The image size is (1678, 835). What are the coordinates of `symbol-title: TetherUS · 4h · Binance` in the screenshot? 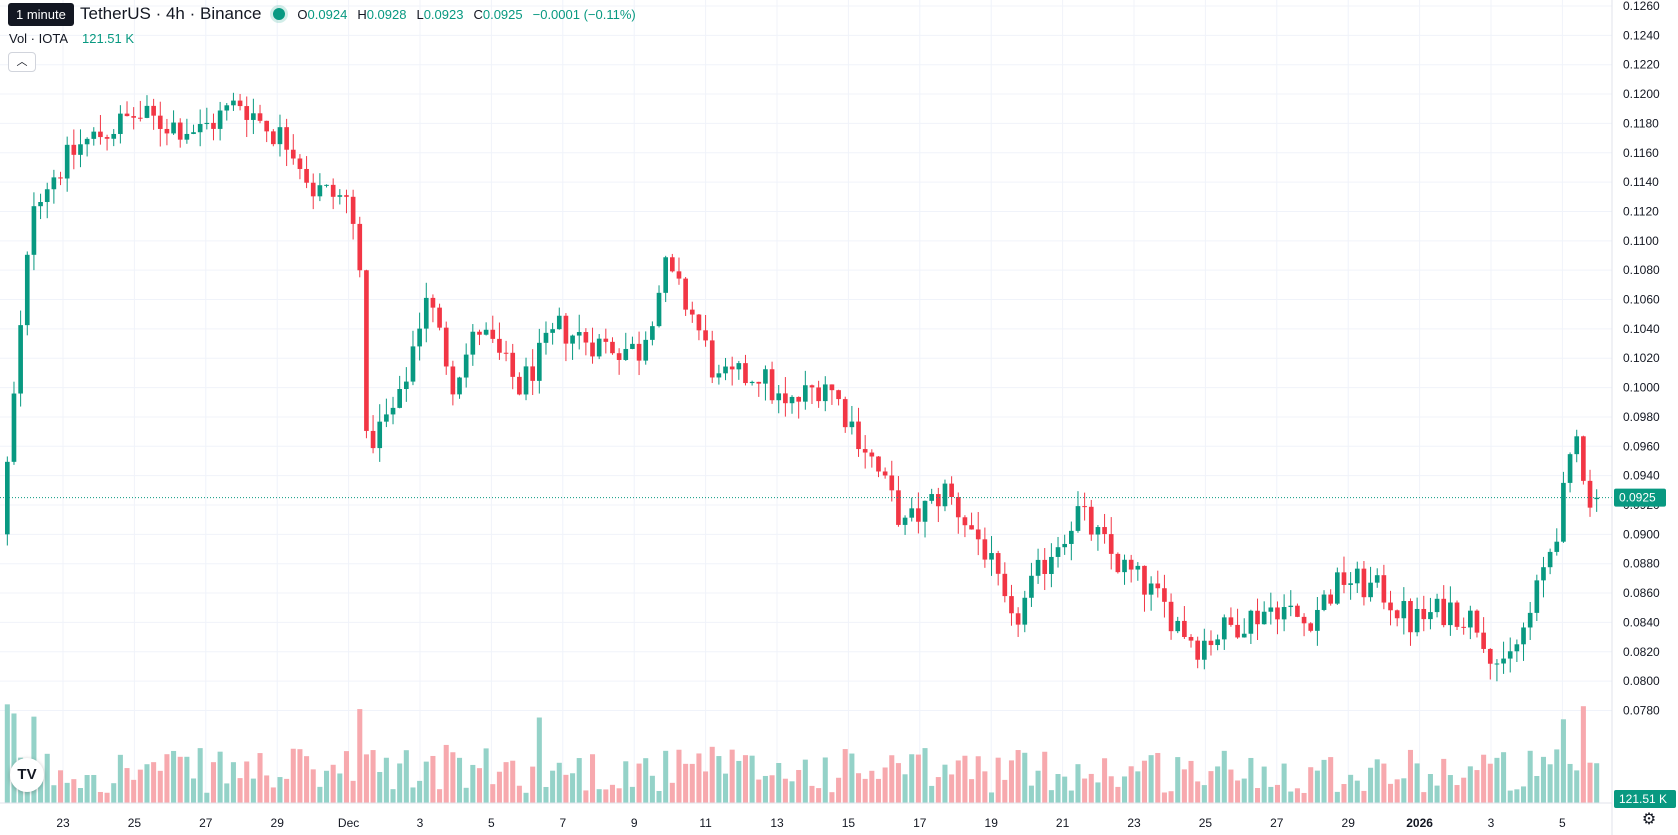 It's located at (171, 13).